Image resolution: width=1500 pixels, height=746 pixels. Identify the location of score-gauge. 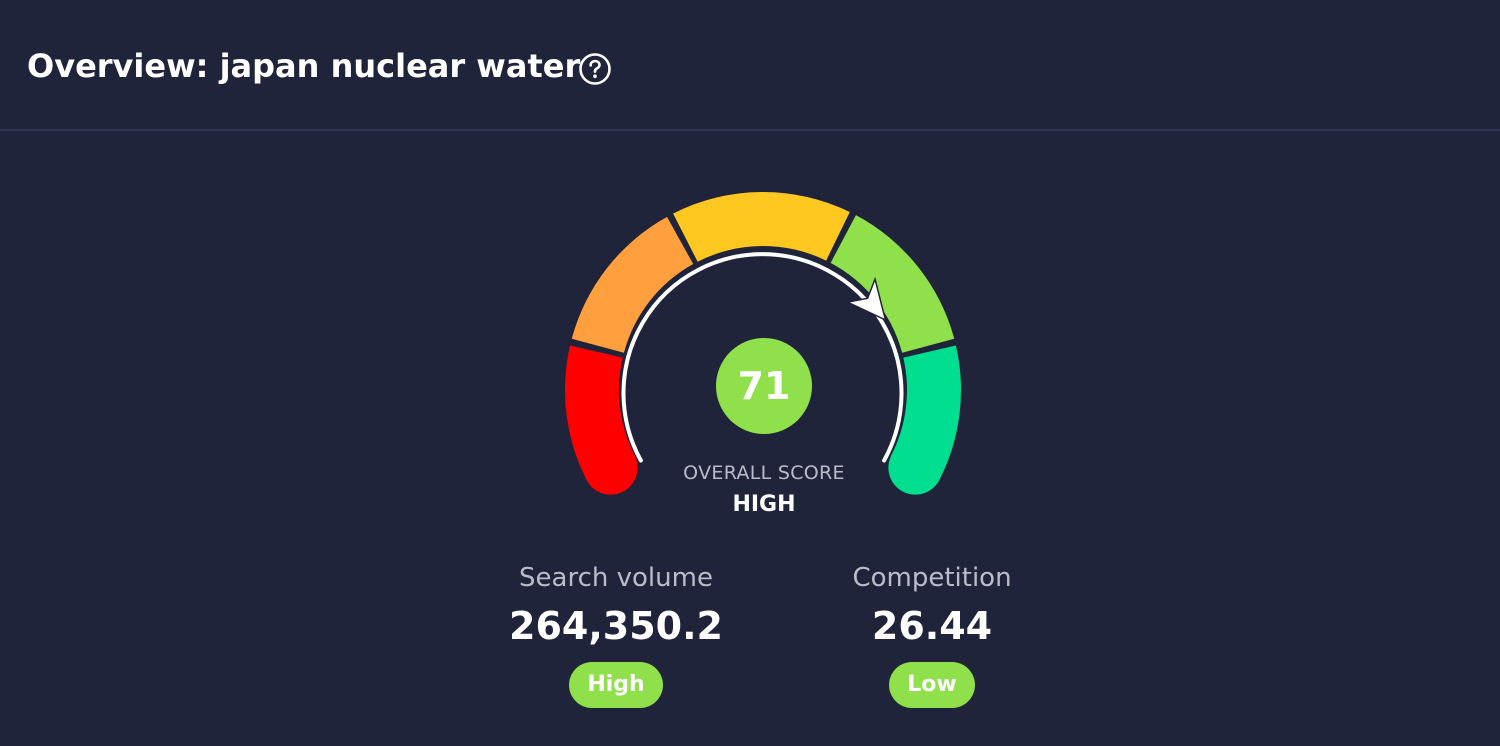
(763, 343).